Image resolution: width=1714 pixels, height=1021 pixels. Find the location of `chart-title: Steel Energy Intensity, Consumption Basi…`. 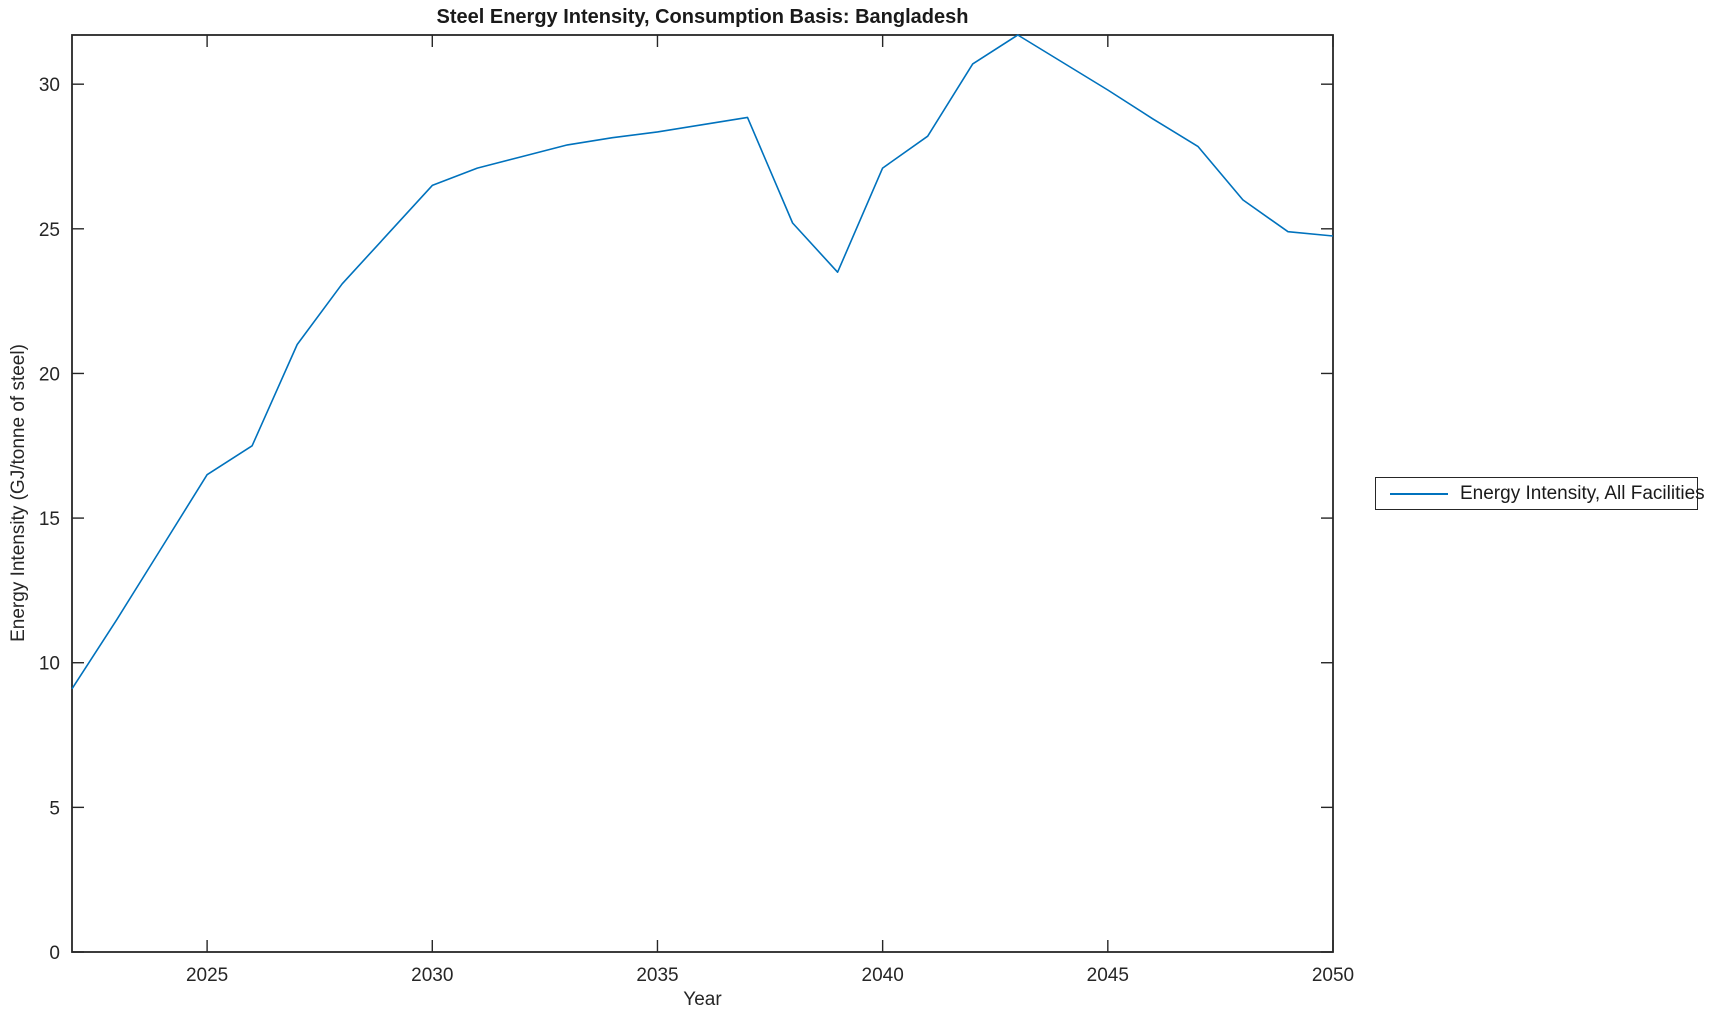

chart-title: Steel Energy Intensity, Consumption Basi… is located at coordinates (702, 17).